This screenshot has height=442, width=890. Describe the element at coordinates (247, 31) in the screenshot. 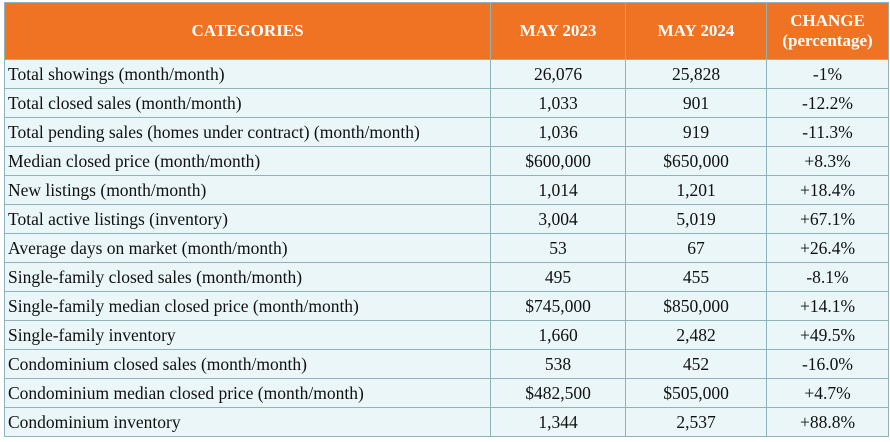

I see `header-cell: CATEGORIES` at that location.